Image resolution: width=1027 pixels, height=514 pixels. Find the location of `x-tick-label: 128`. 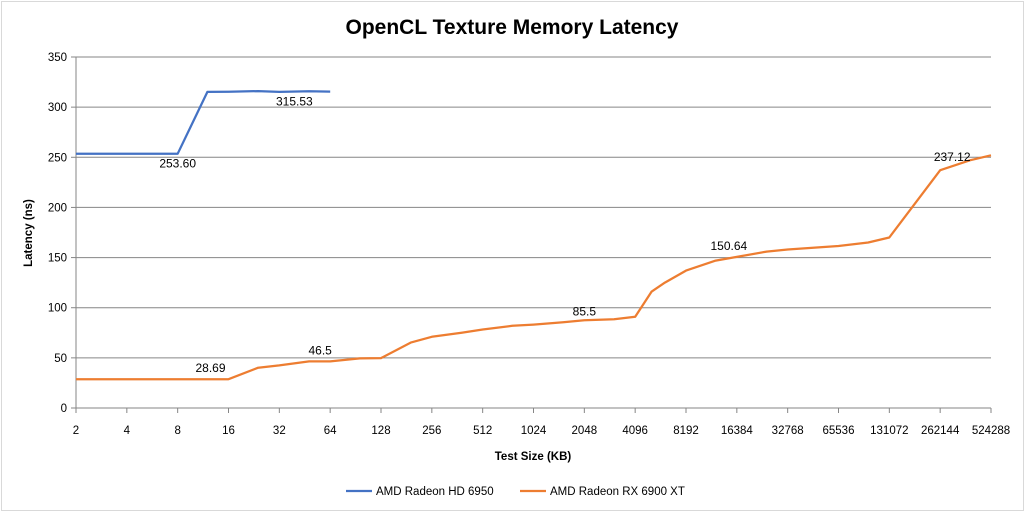

x-tick-label: 128 is located at coordinates (380, 431).